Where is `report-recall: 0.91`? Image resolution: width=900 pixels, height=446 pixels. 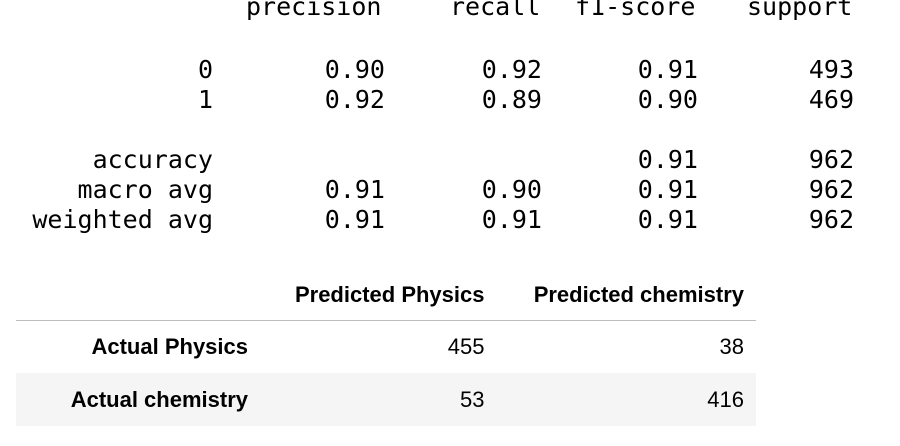
report-recall: 0.91 is located at coordinates (511, 219).